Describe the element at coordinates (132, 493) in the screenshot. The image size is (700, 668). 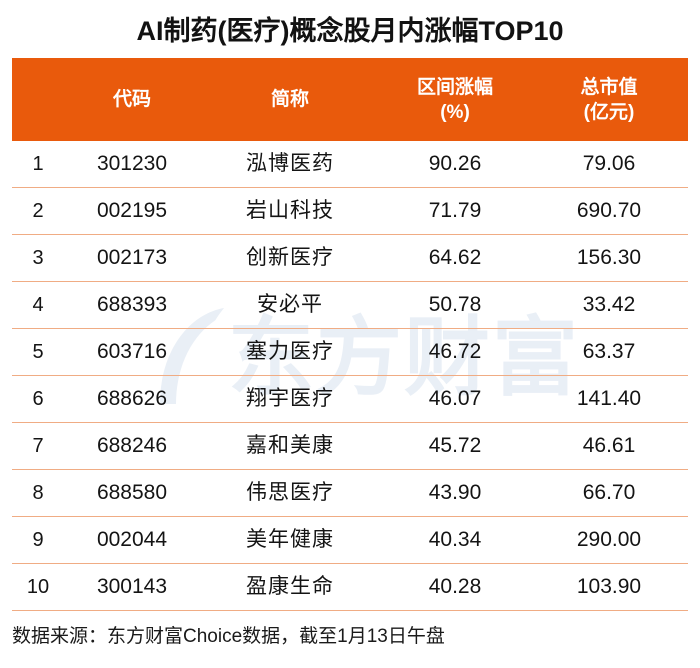
I see `cell-code: 688580` at that location.